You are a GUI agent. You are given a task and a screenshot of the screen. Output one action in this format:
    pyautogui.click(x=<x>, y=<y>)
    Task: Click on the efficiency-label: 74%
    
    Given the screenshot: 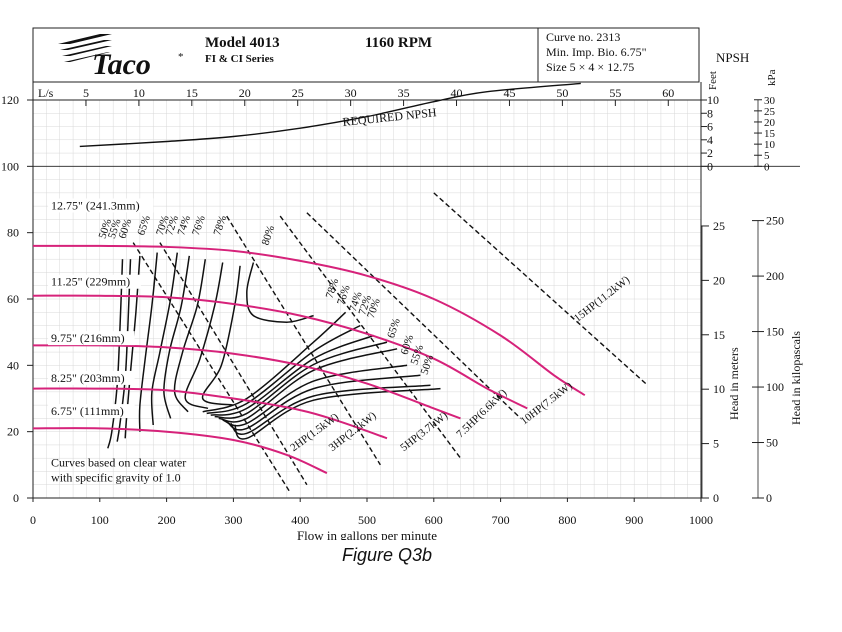 What is the action you would take?
    pyautogui.click(x=184, y=225)
    